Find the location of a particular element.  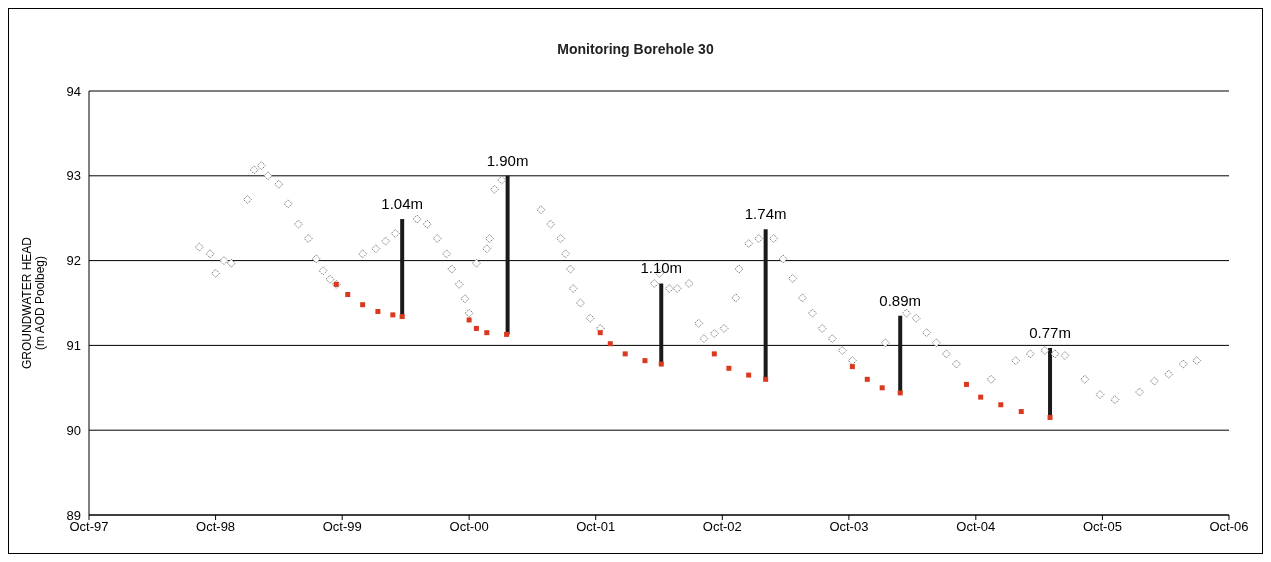

x-tick-label: Oct-00 is located at coordinates (469, 527).